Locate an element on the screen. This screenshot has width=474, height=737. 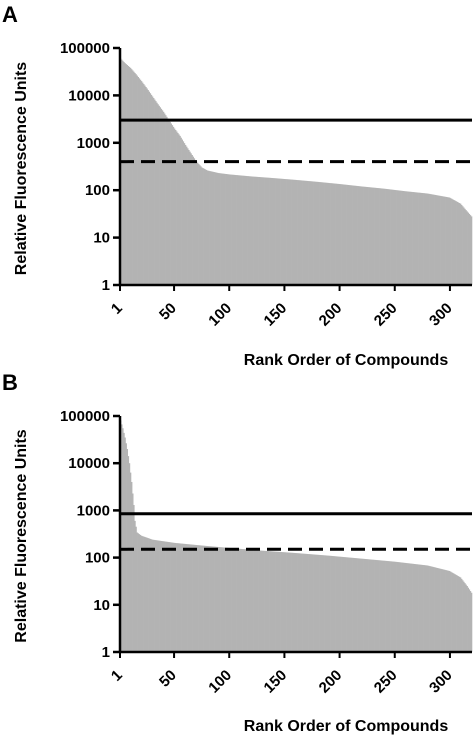
y-tick-label: 10 is located at coordinates (101, 605).